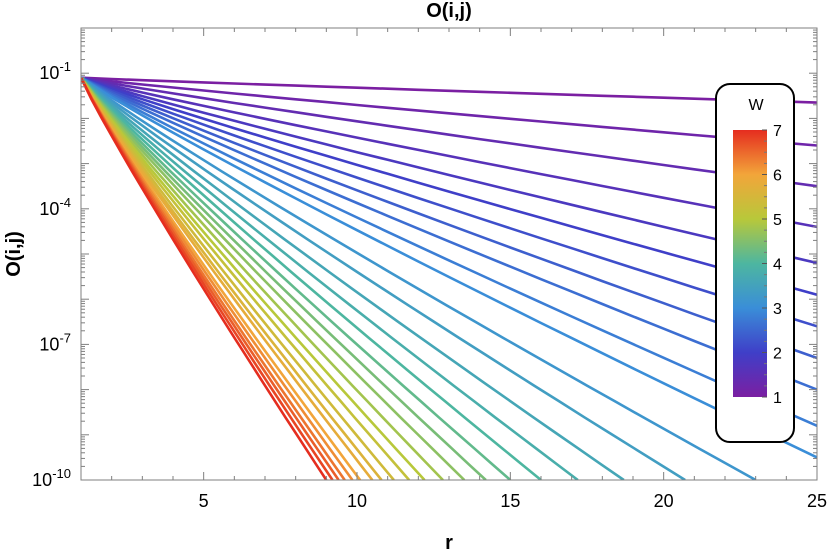 The height and width of the screenshot is (556, 830). What do you see at coordinates (14, 254) in the screenshot?
I see `y-axis-label: O(i,j)` at bounding box center [14, 254].